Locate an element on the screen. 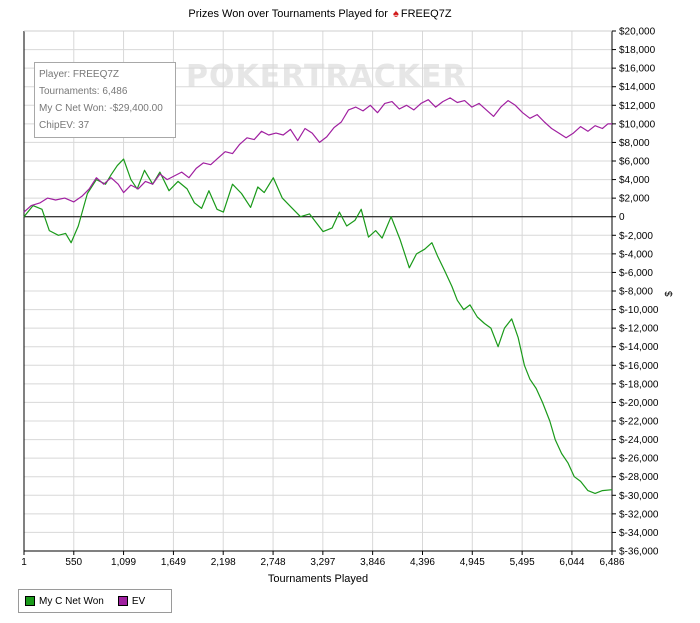 The width and height of the screenshot is (700, 623). x-tick-label: 6,044 is located at coordinates (571, 562).